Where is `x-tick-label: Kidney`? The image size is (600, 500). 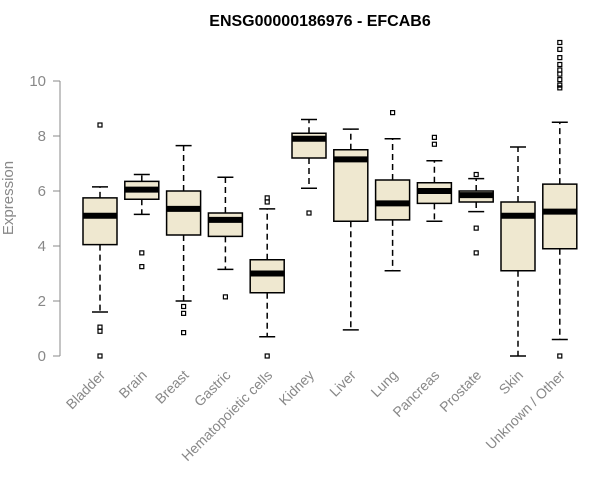
x-tick-label: Kidney is located at coordinates (297, 388).